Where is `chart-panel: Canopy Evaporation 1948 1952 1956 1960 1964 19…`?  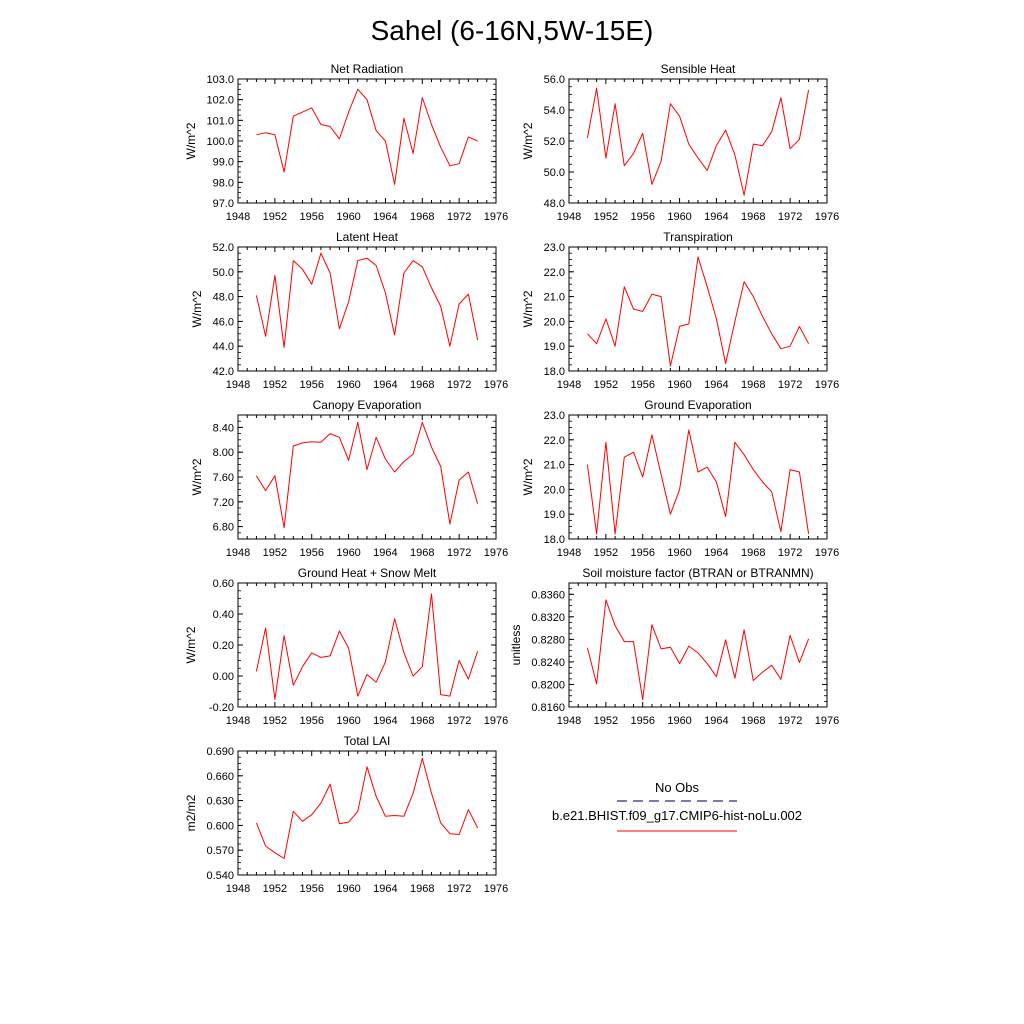 chart-panel: Canopy Evaporation 1948 1952 1956 1960 1964 19… is located at coordinates (349, 478).